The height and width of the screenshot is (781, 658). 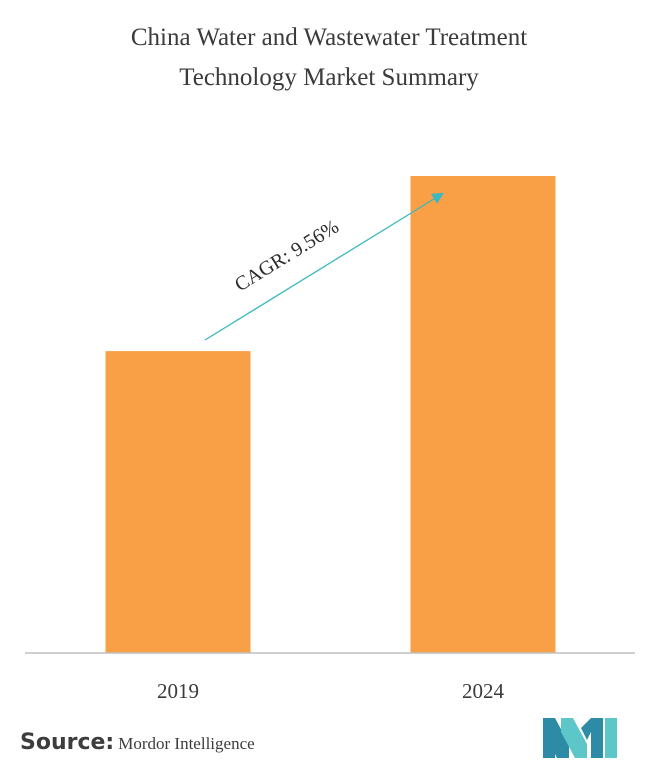 What do you see at coordinates (67, 742) in the screenshot?
I see `source-label: Source:` at bounding box center [67, 742].